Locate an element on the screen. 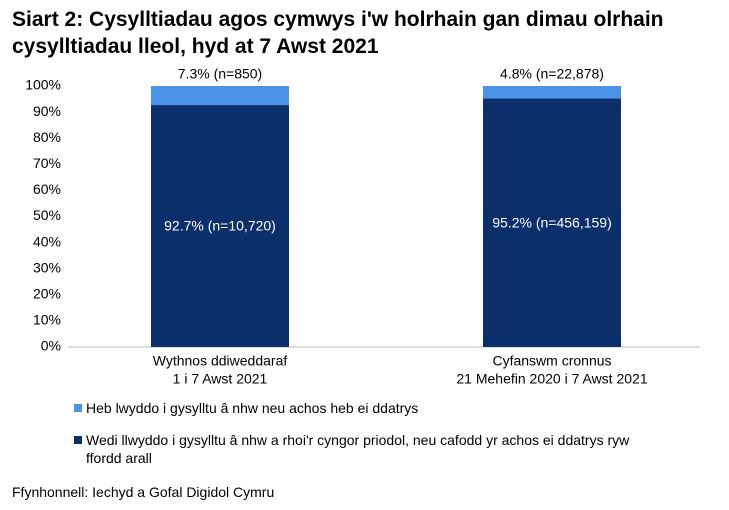 The width and height of the screenshot is (729, 510). value-label: 7.3% (n=850) is located at coordinates (220, 73).